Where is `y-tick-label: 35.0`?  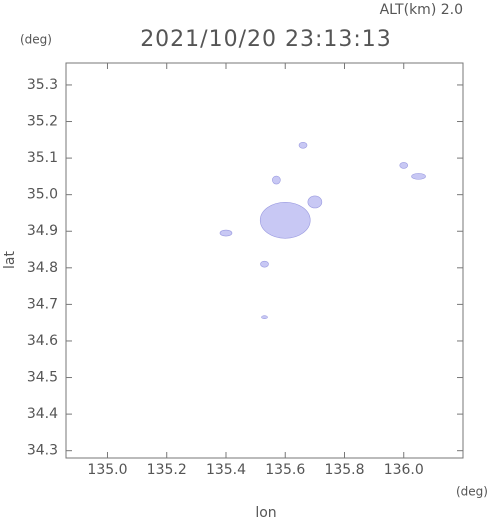 y-tick-label: 35.0 is located at coordinates (42, 195).